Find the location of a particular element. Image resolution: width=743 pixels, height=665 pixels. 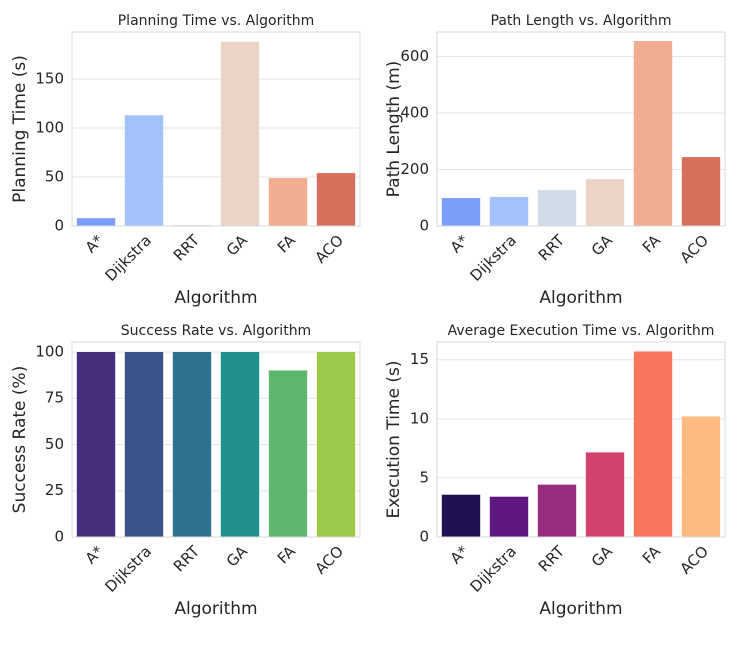

y-axis-label: Success Rate (%) is located at coordinates (20, 440).